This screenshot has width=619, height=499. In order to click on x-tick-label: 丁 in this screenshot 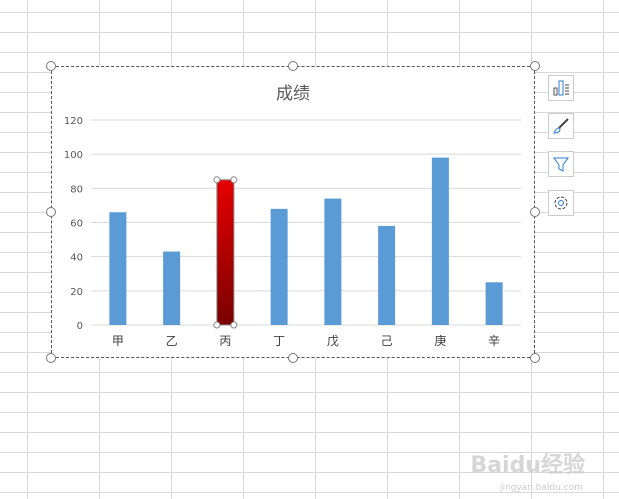, I will do `click(279, 341)`.